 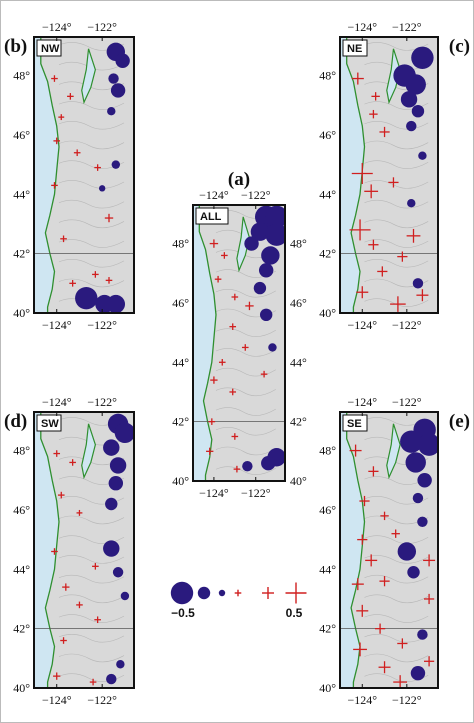 I want to click on panel-d: SW (d) −124° −124° −122° −122° 48° 46° 44° 42° 40°, so click(x=69, y=551).